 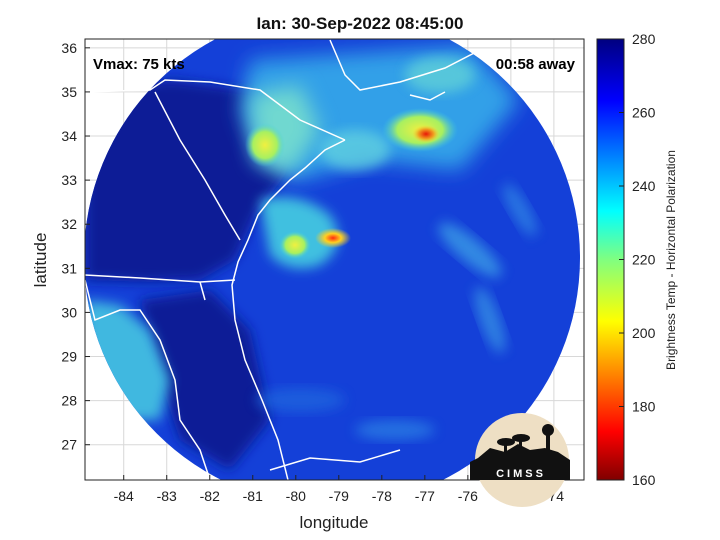 What do you see at coordinates (644, 260) in the screenshot?
I see `colorbar-tick-label: 220` at bounding box center [644, 260].